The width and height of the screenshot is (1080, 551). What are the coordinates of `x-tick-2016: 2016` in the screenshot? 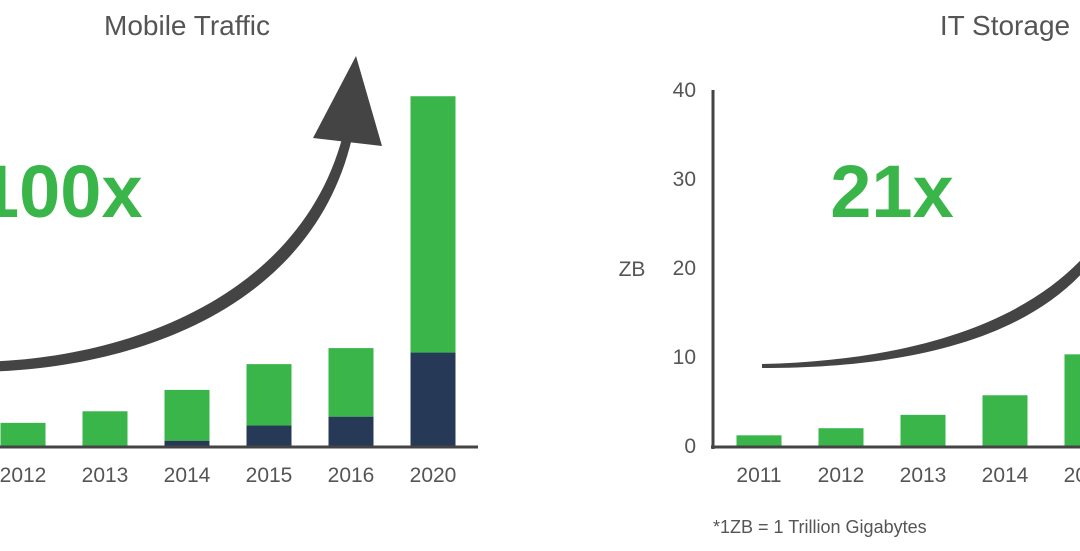 It's located at (351, 475).